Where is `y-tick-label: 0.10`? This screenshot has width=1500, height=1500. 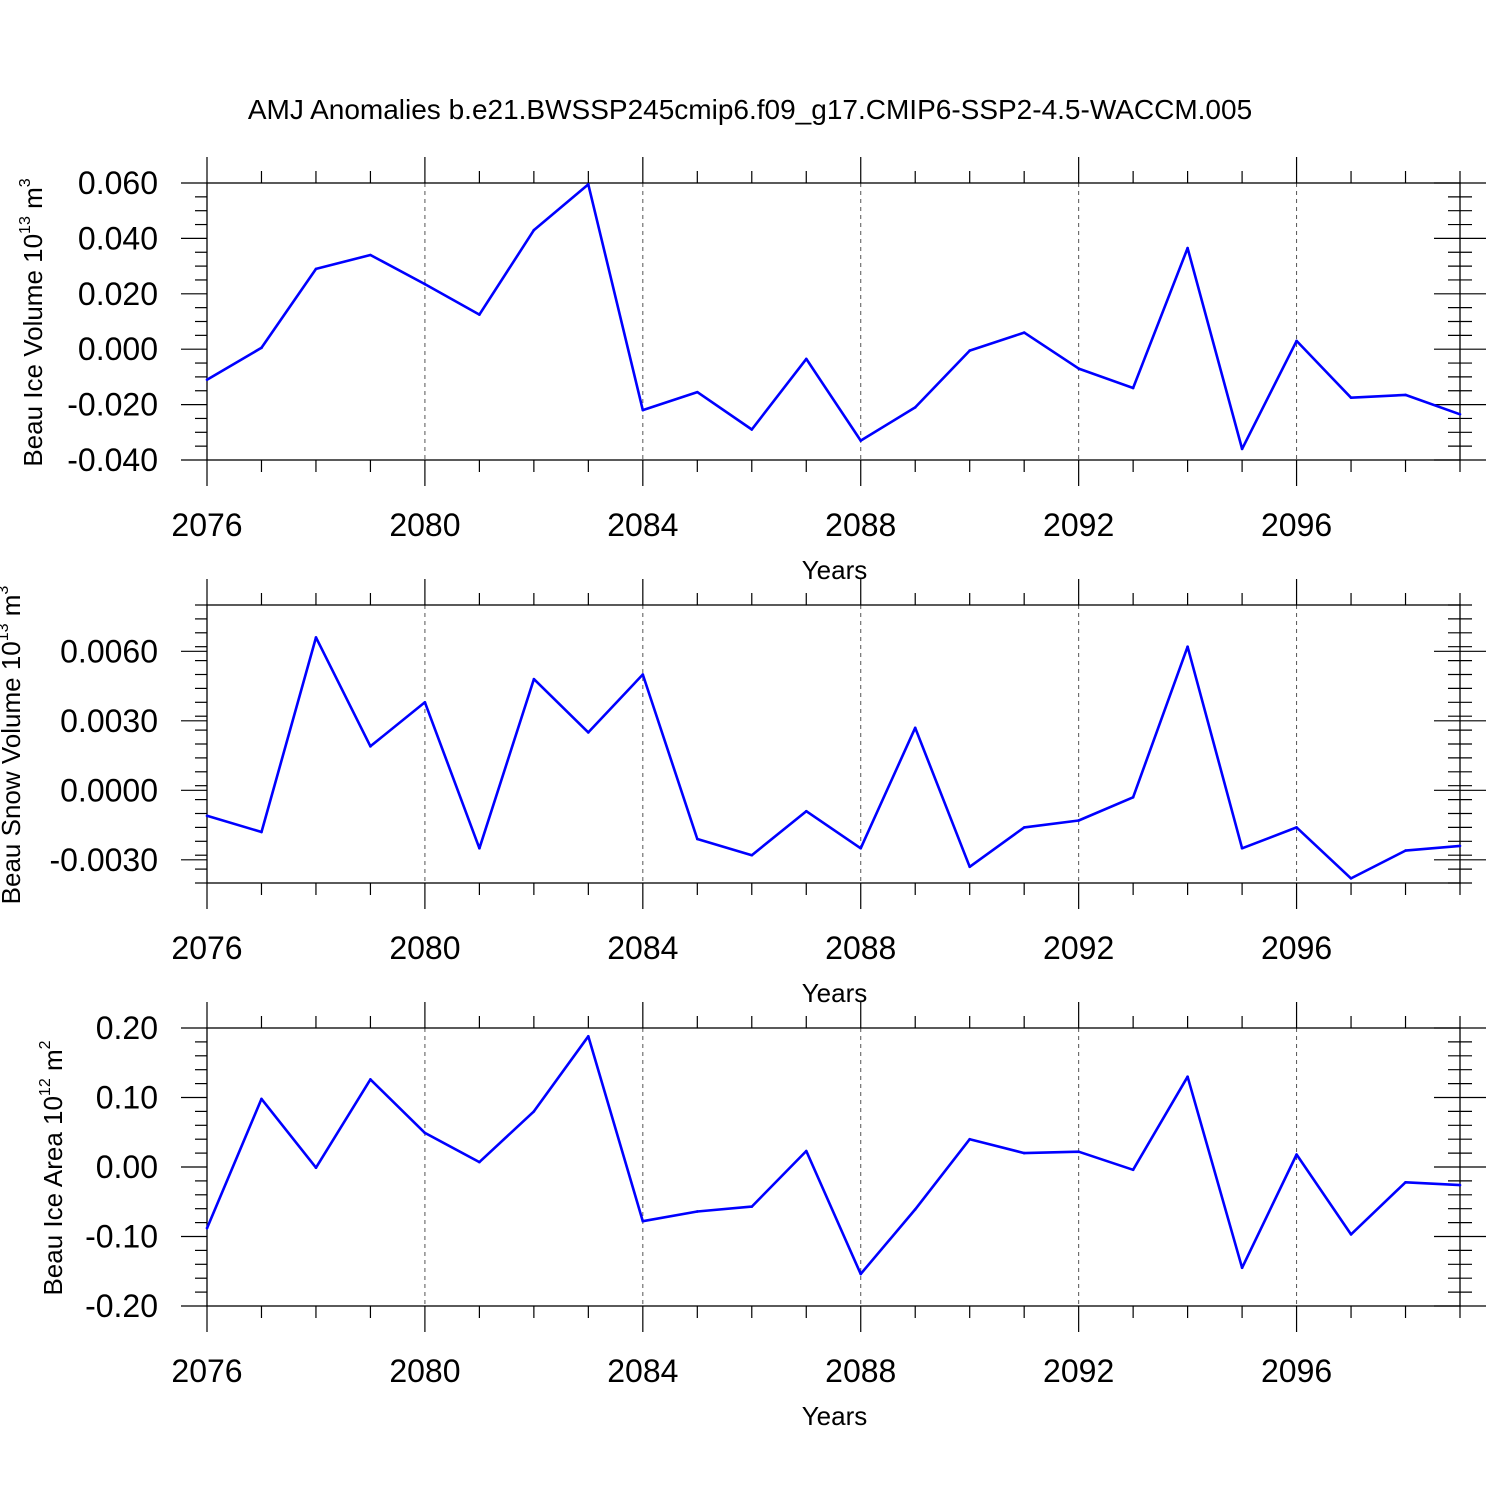
y-tick-label: 0.10 is located at coordinates (127, 1098).